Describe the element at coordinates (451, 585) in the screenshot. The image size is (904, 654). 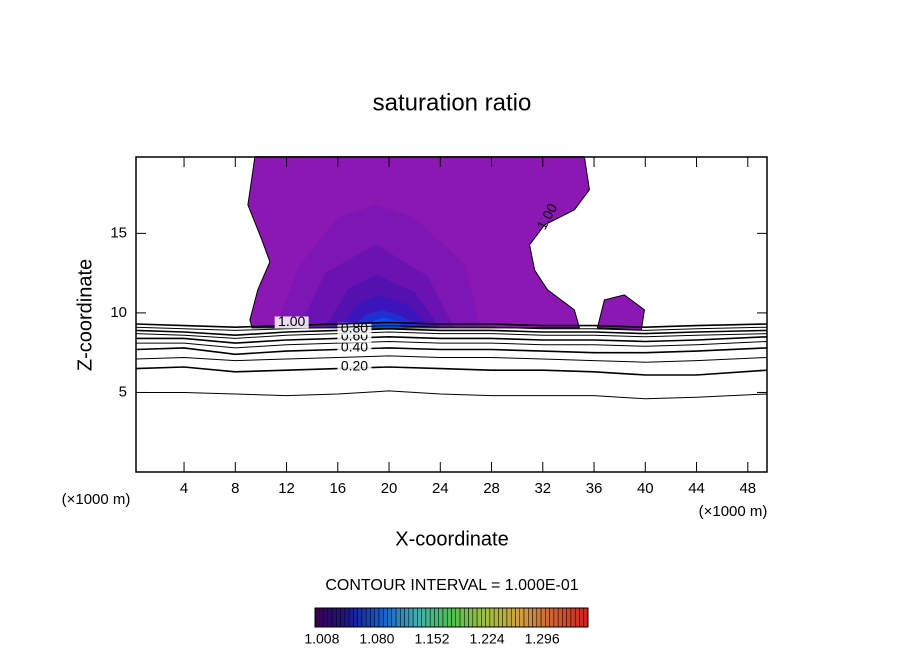
I see `contour-interval: CONTOUR INTERVAL = 1.000E-01` at that location.